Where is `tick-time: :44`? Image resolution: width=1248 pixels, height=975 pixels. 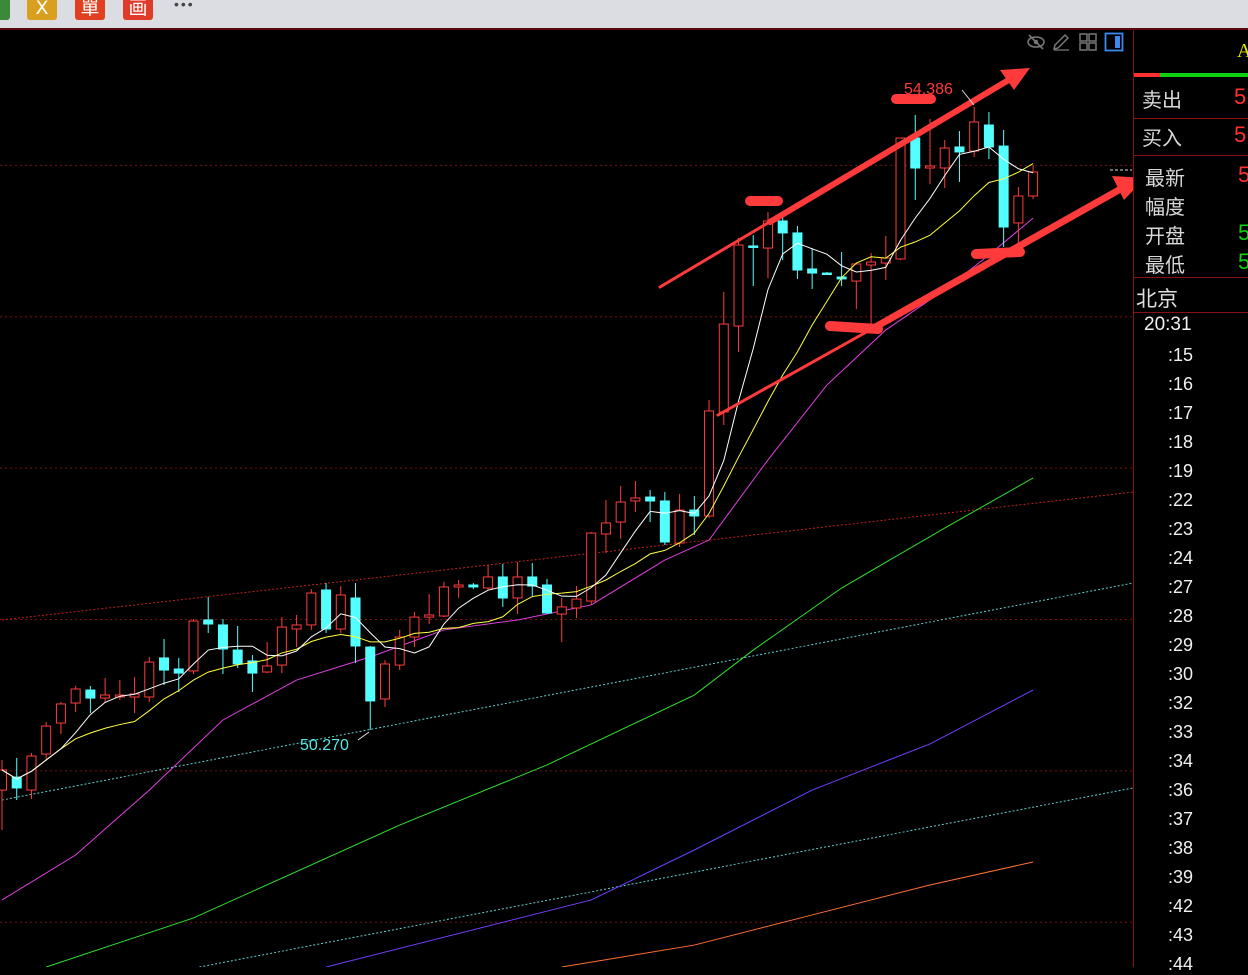 tick-time: :44 is located at coordinates (1181, 964).